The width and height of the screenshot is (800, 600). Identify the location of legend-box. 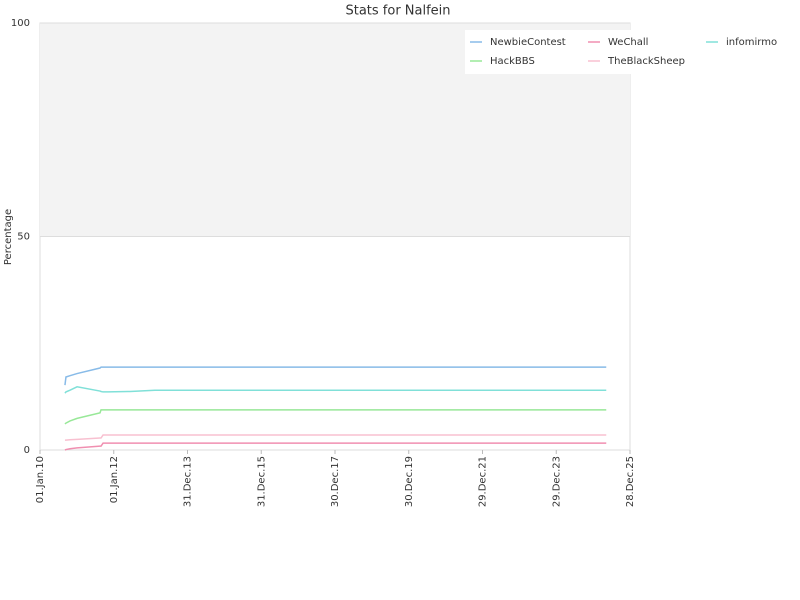
(632, 52).